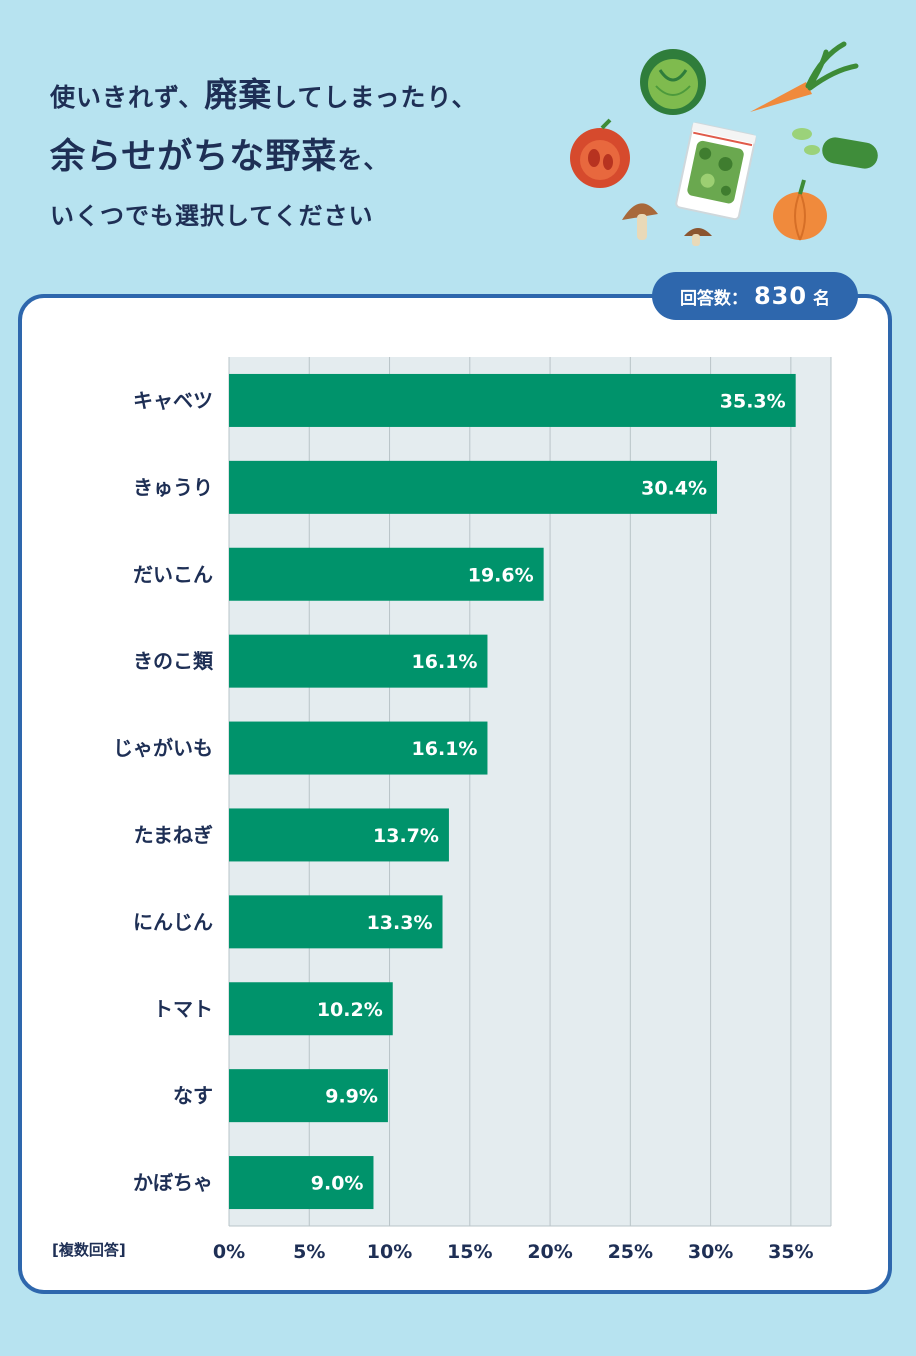  Describe the element at coordinates (220, 157) in the screenshot. I see `title-line-2: 余らせがちな野菜を、` at that location.